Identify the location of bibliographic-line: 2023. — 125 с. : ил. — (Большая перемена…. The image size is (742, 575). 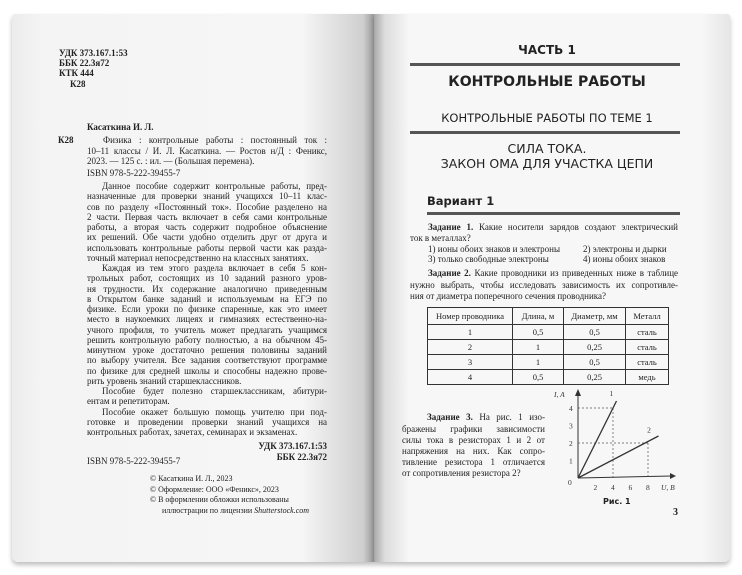
(171, 161).